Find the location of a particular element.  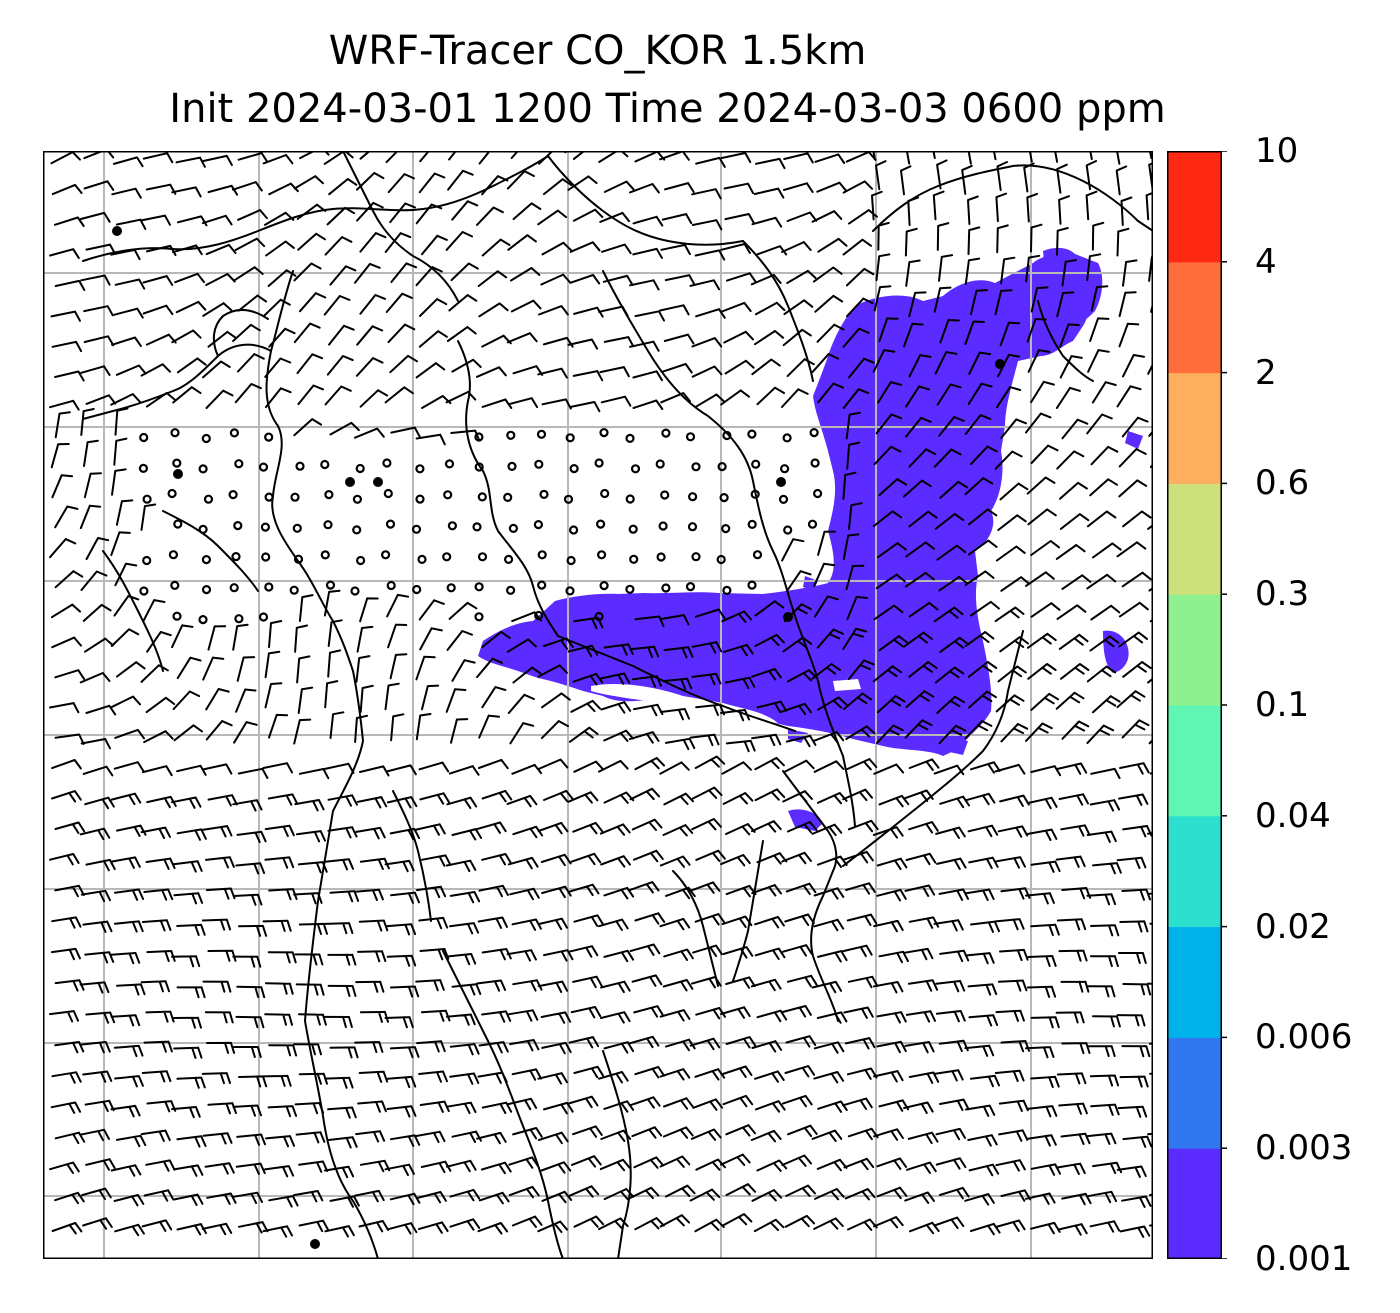

colorbar-tick-label: 10 is located at coordinates (1277, 151).